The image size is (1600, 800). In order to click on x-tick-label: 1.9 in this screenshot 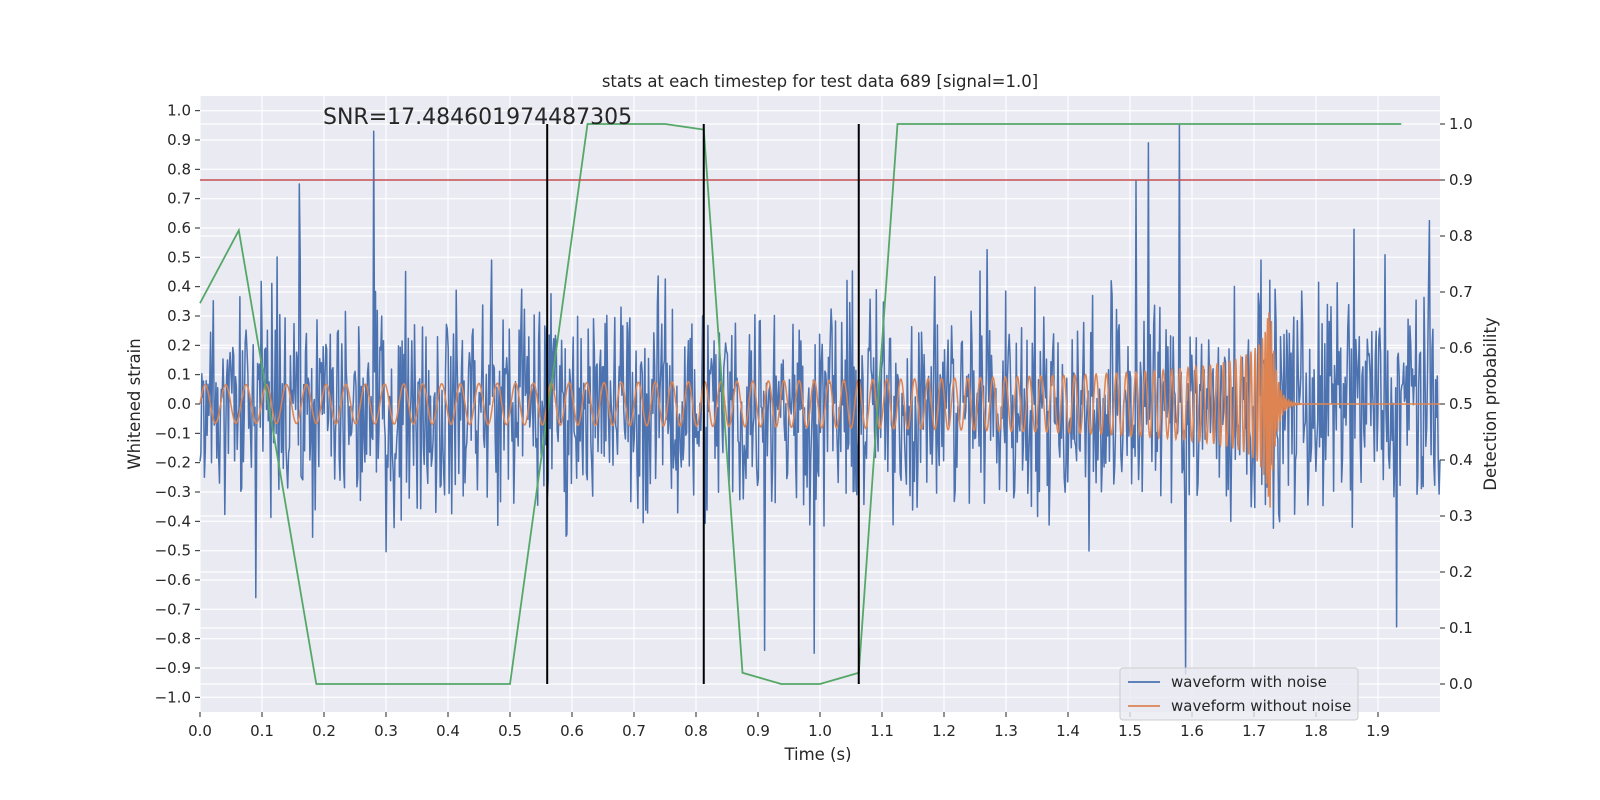, I will do `click(1378, 731)`.